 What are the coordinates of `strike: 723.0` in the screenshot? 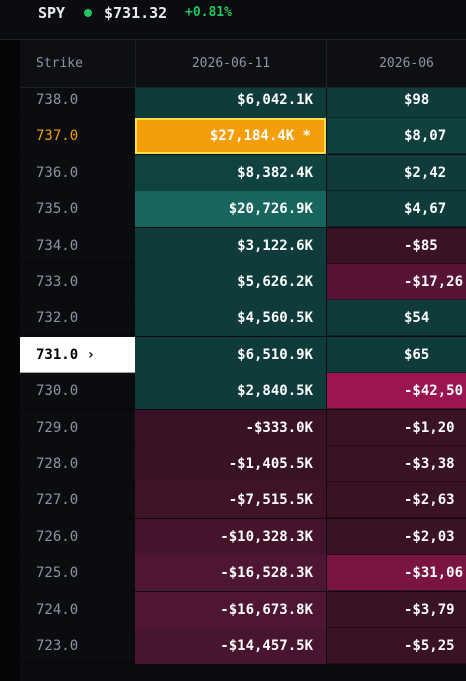 It's located at (77, 646).